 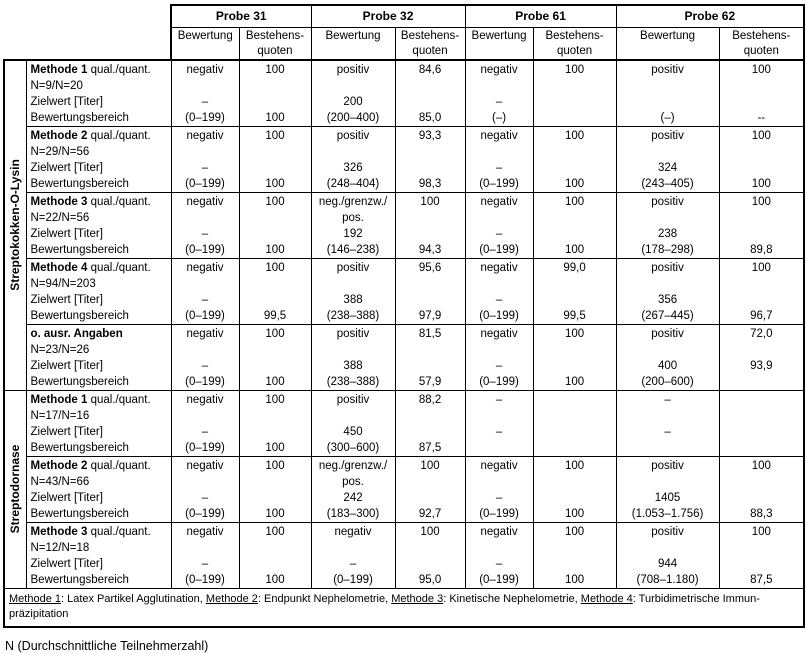 I want to click on legend-item: Methode 3: Kinetische Nephelometrie,, so click(x=486, y=598).